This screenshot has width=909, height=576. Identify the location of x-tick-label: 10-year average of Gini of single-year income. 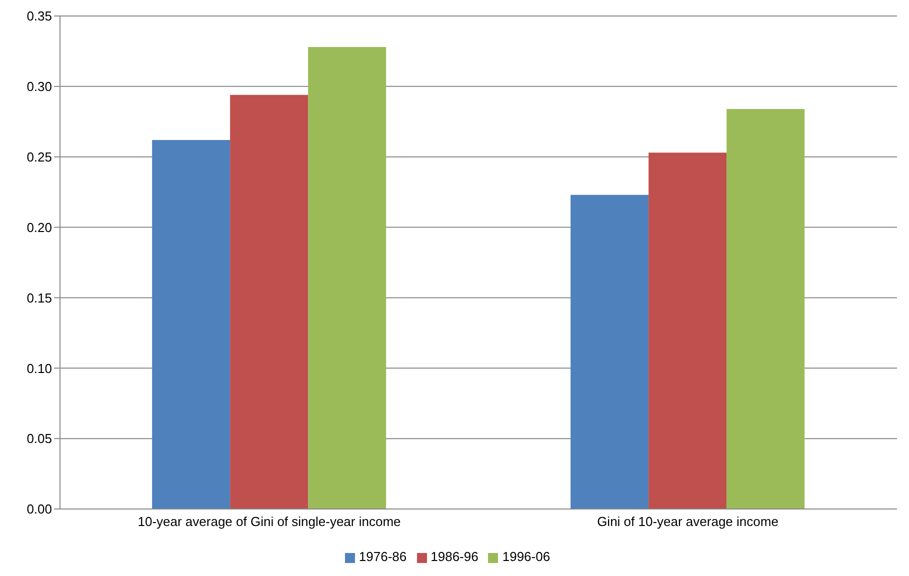
(269, 522).